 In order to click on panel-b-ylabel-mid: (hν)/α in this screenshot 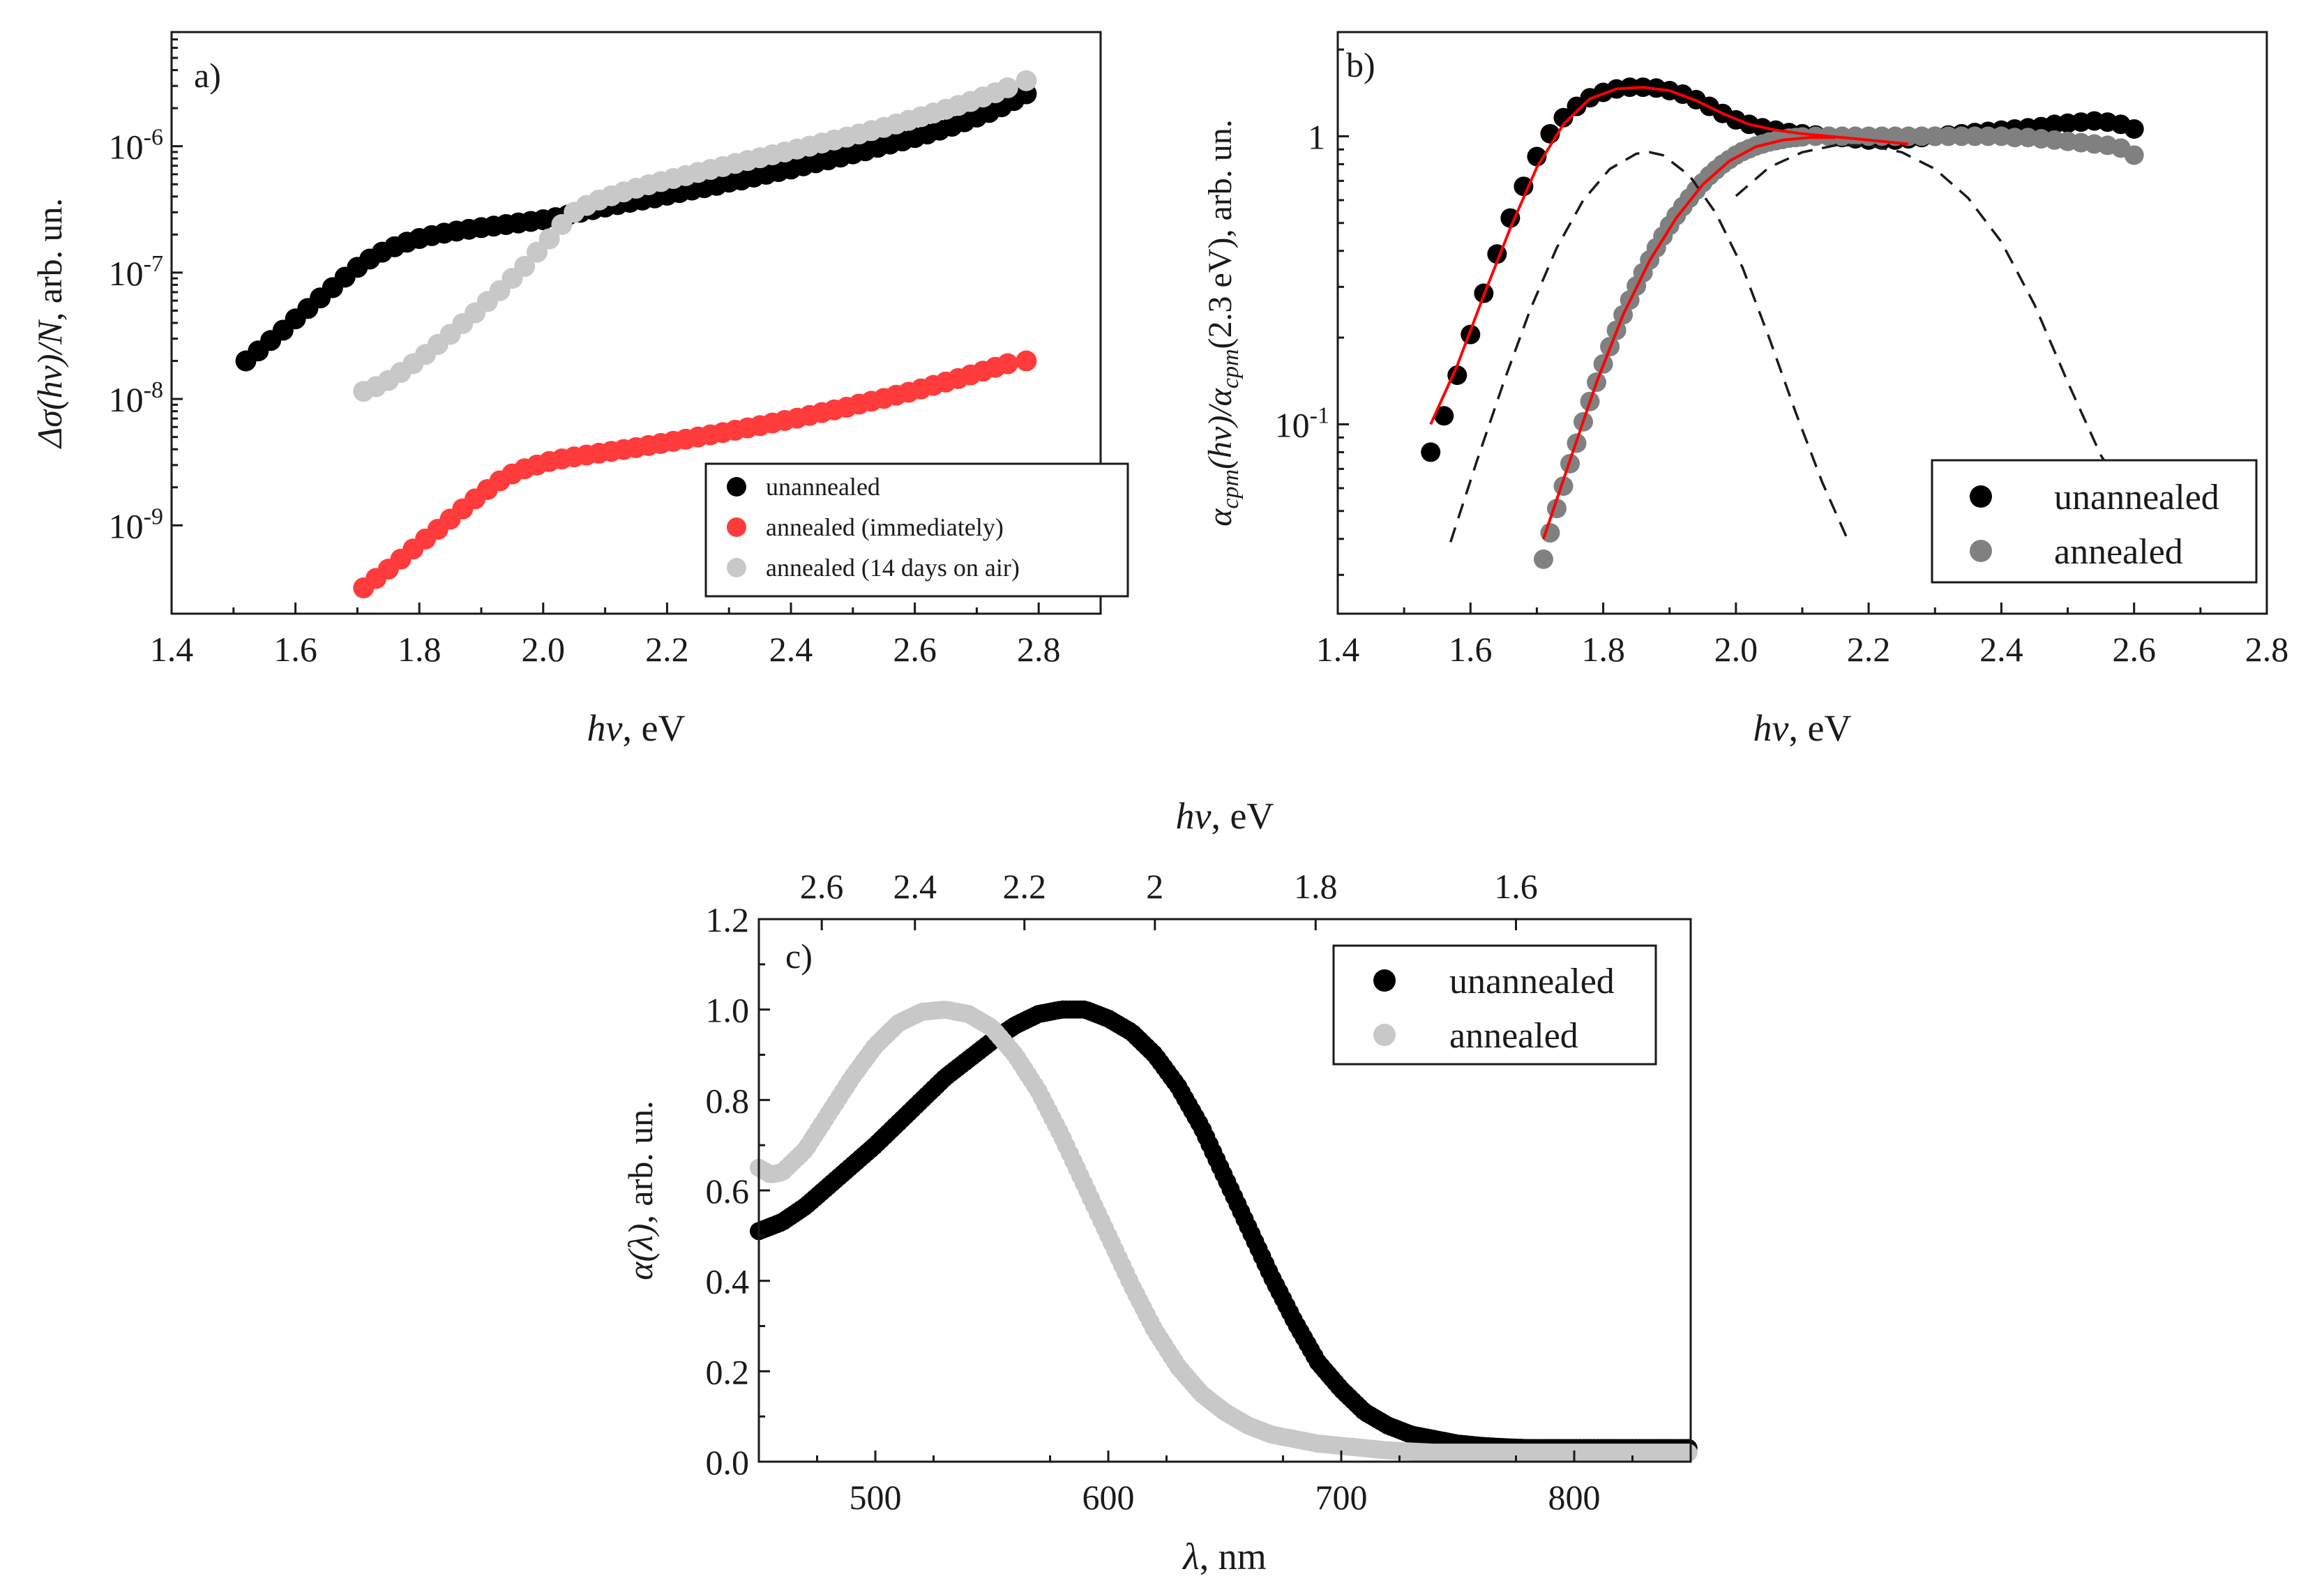, I will do `click(1220, 428)`.